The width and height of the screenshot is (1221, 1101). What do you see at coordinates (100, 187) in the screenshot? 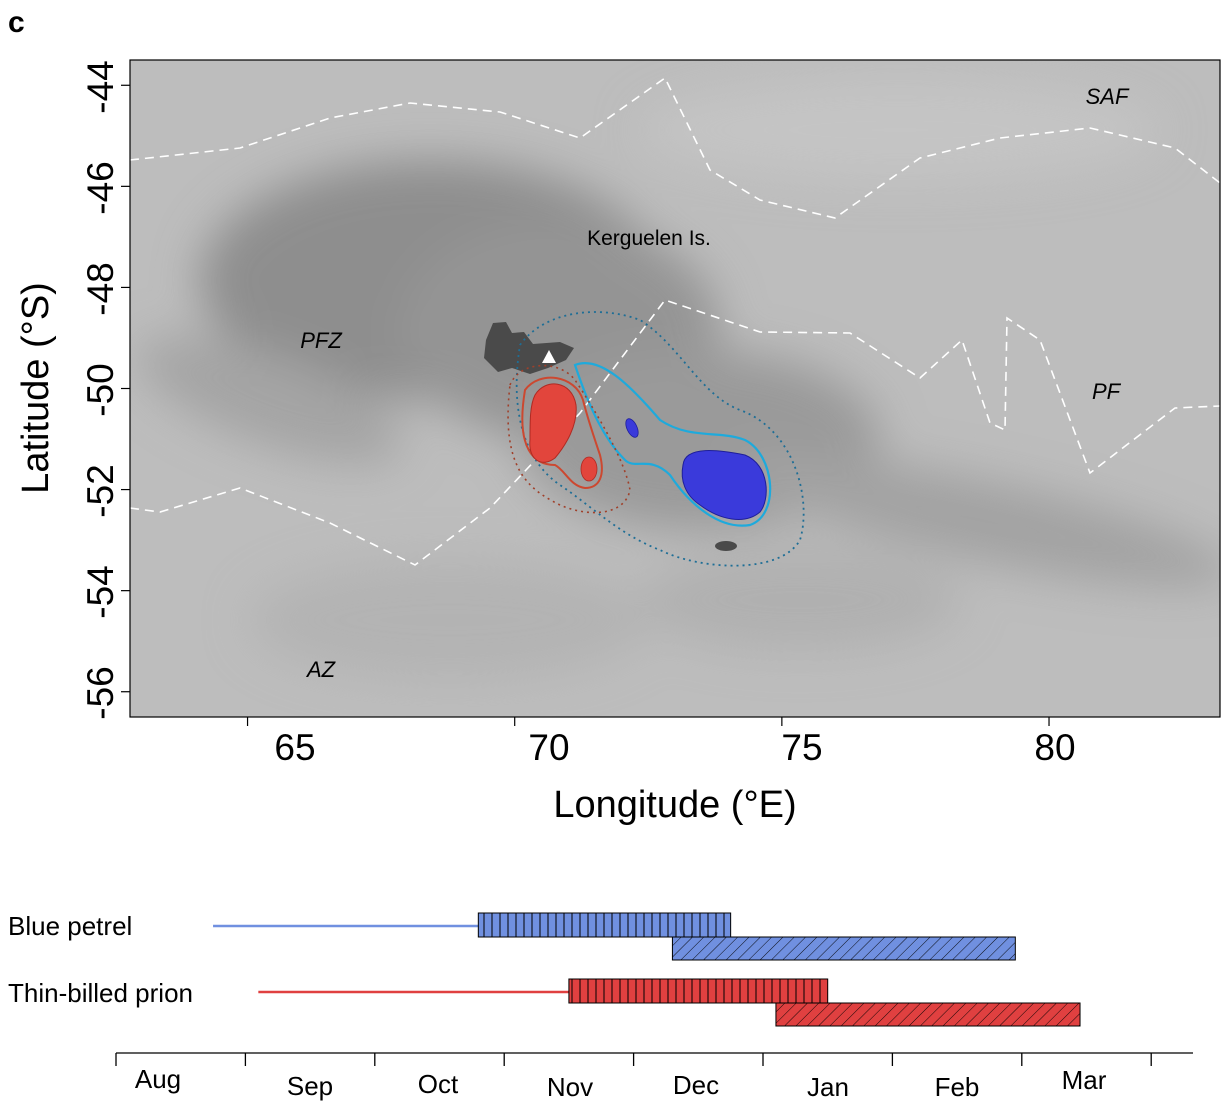
I see `y-tick-label: -46` at bounding box center [100, 187].